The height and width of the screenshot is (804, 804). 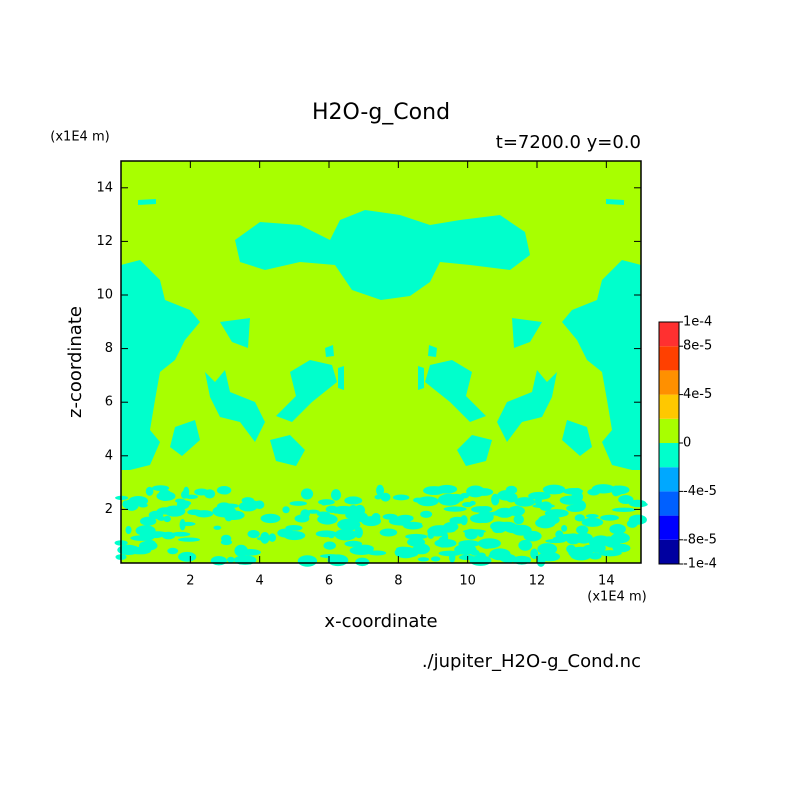 I want to click on x-tick-label: 10, so click(x=467, y=581).